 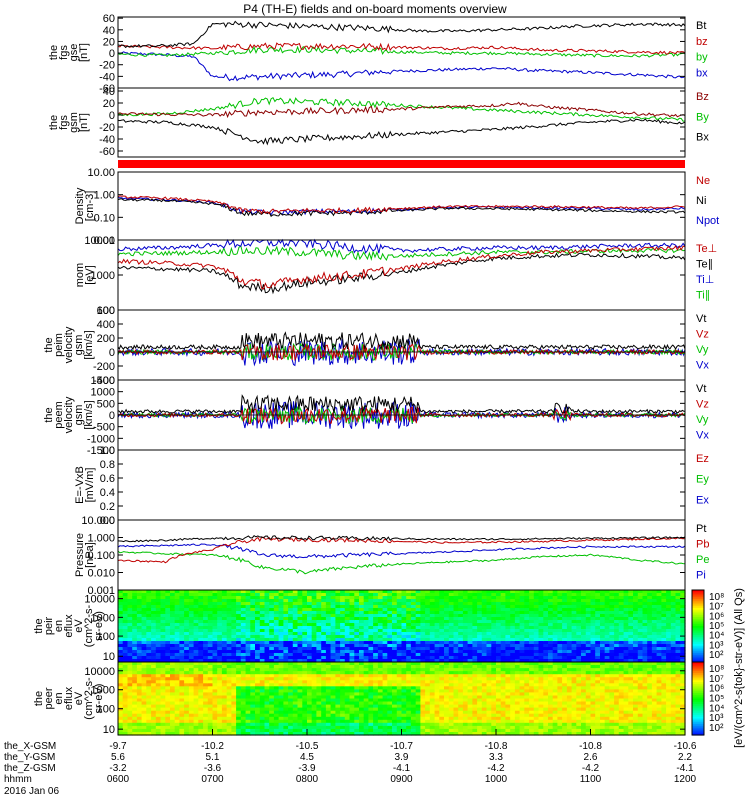 What do you see at coordinates (702, 97) in the screenshot?
I see `legend-label-Bz: Bz` at bounding box center [702, 97].